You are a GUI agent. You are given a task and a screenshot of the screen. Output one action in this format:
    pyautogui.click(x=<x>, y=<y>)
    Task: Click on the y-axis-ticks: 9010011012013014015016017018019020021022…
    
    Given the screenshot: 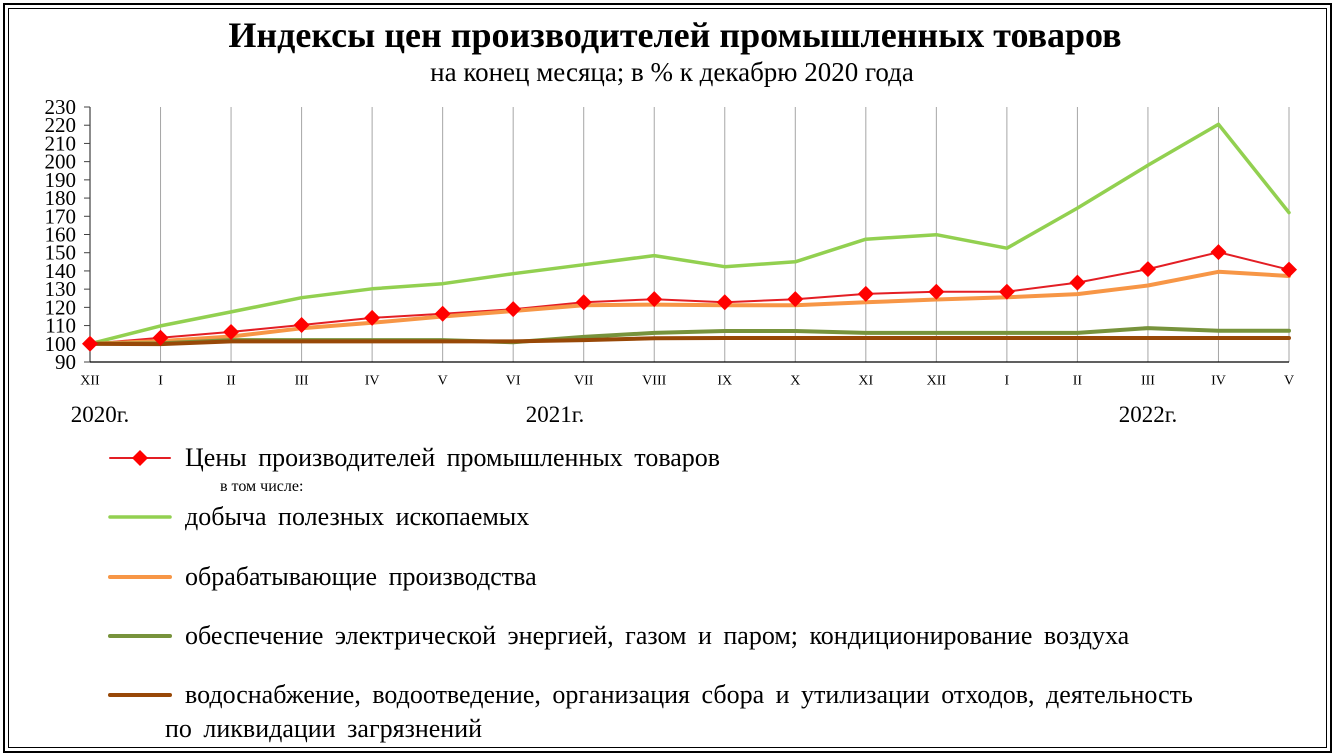 What is the action you would take?
    pyautogui.click(x=67, y=234)
    